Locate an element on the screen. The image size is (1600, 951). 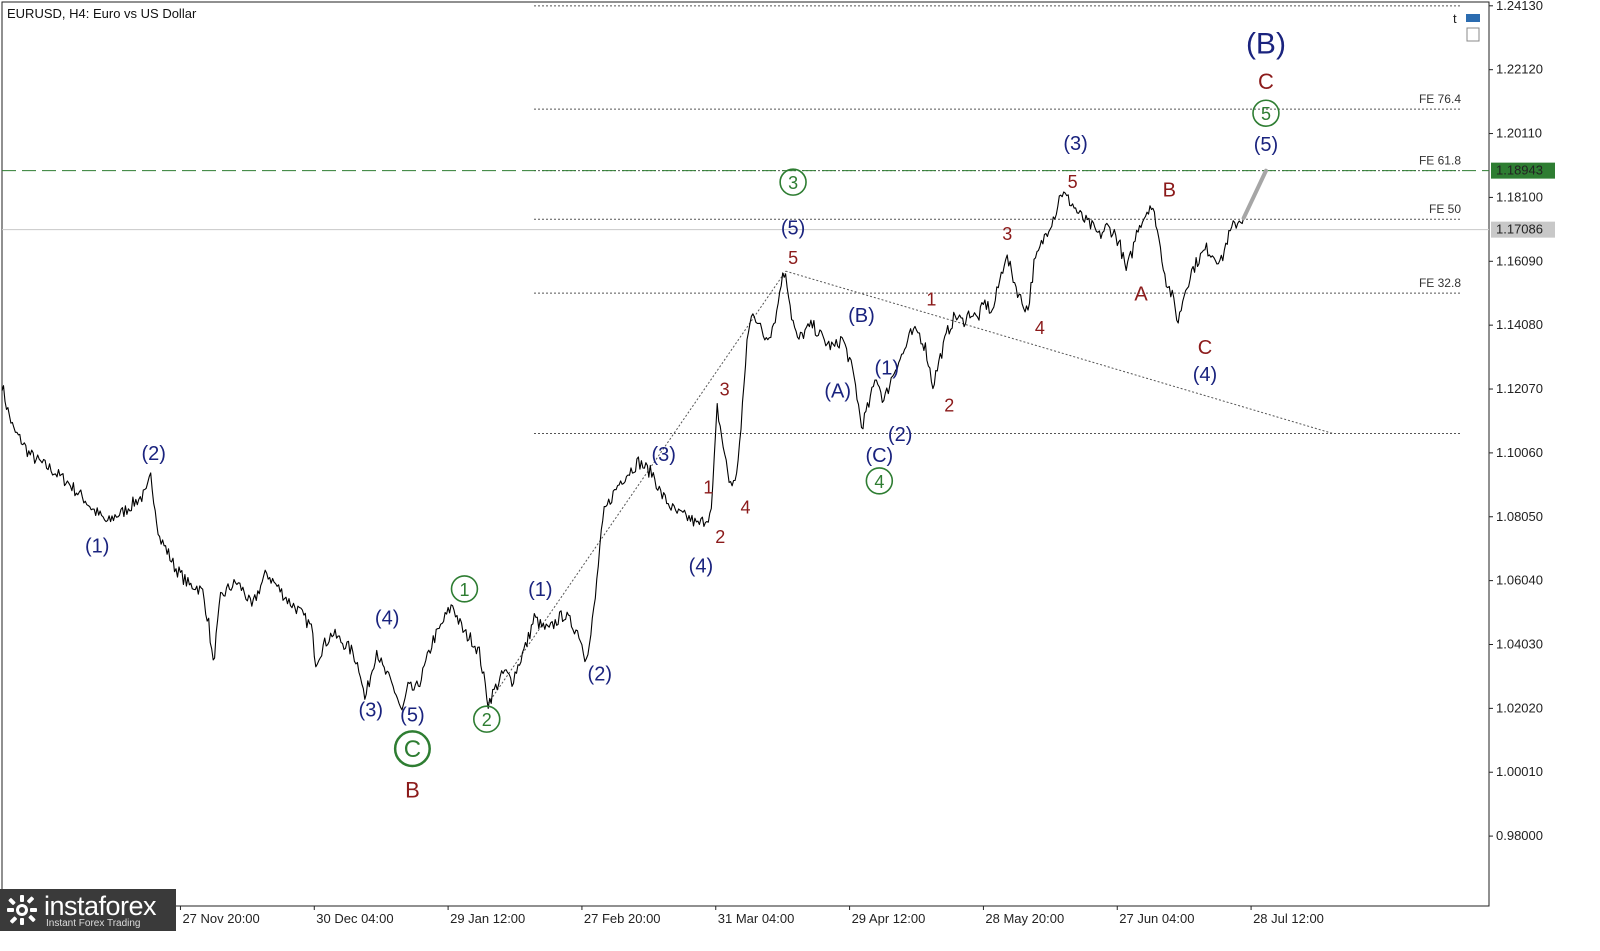
current-price-tag: 1.17086 is located at coordinates (1519, 229).